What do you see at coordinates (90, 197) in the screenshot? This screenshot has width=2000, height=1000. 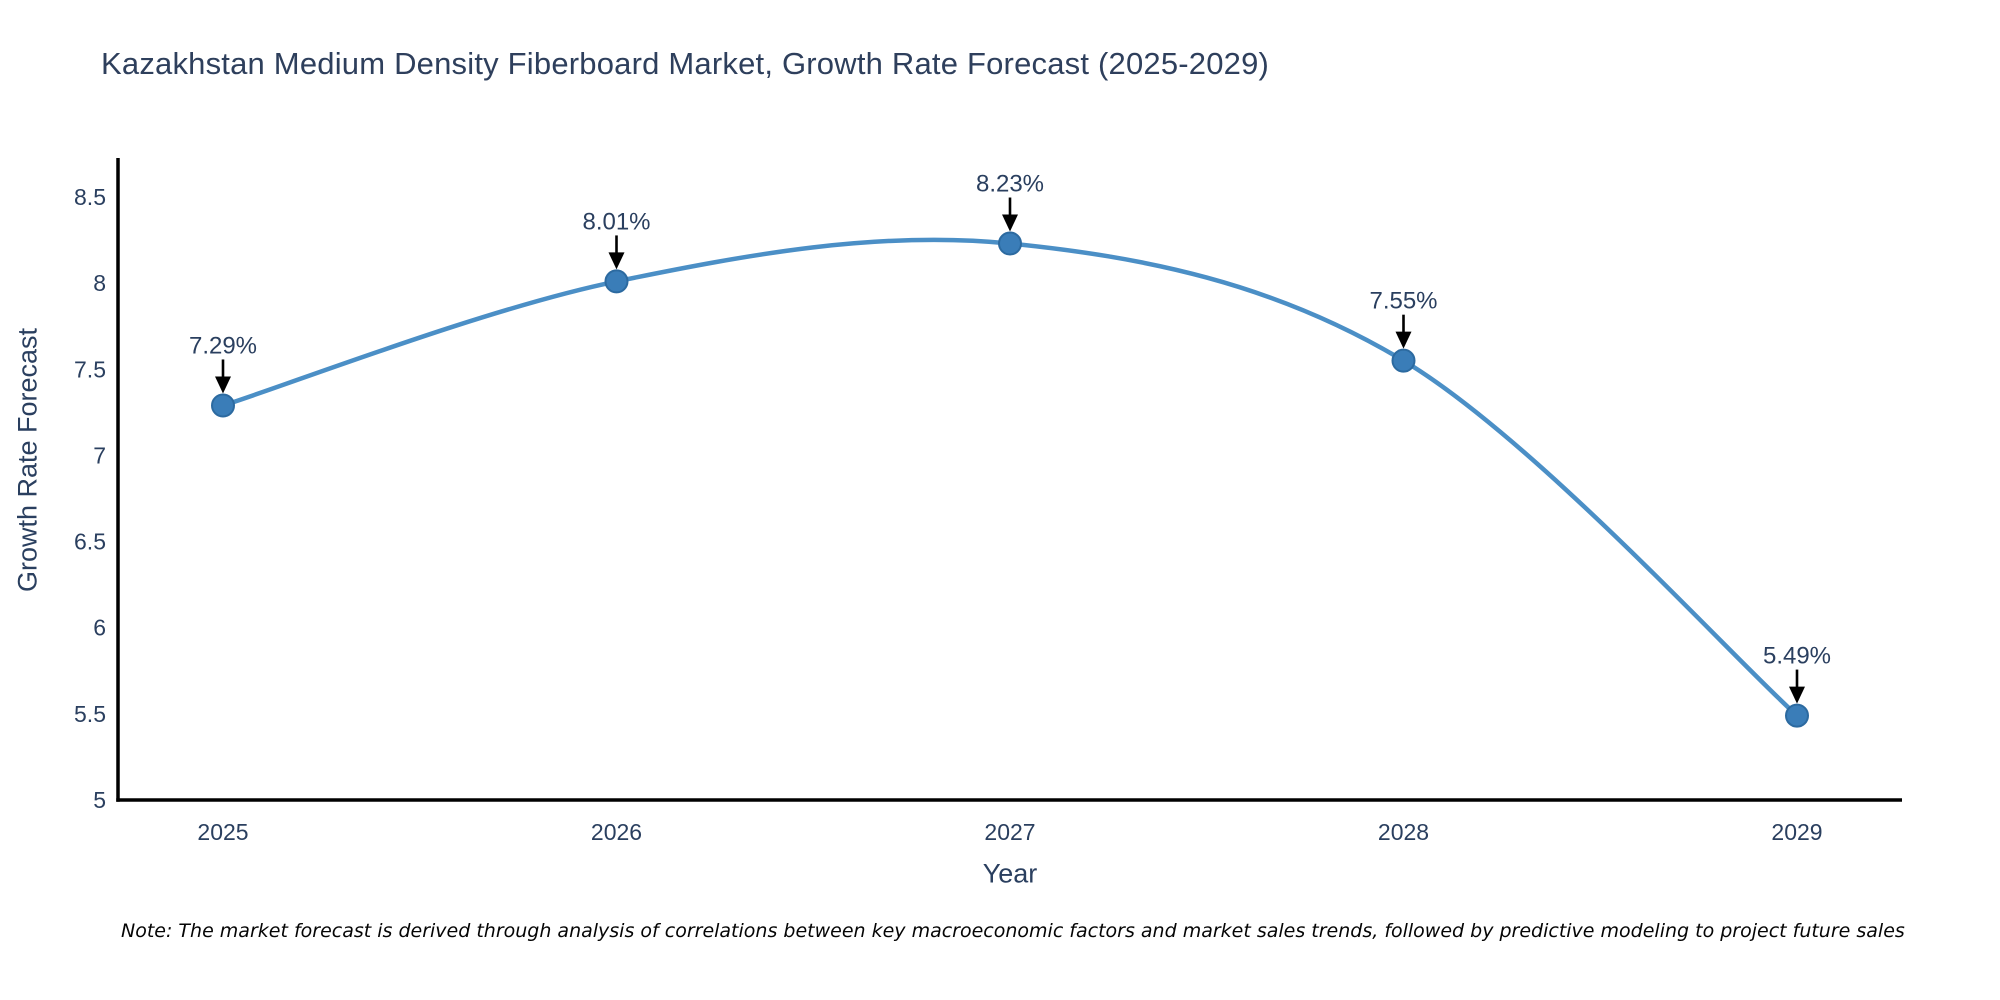 I see `y-tick-label: 8.5` at bounding box center [90, 197].